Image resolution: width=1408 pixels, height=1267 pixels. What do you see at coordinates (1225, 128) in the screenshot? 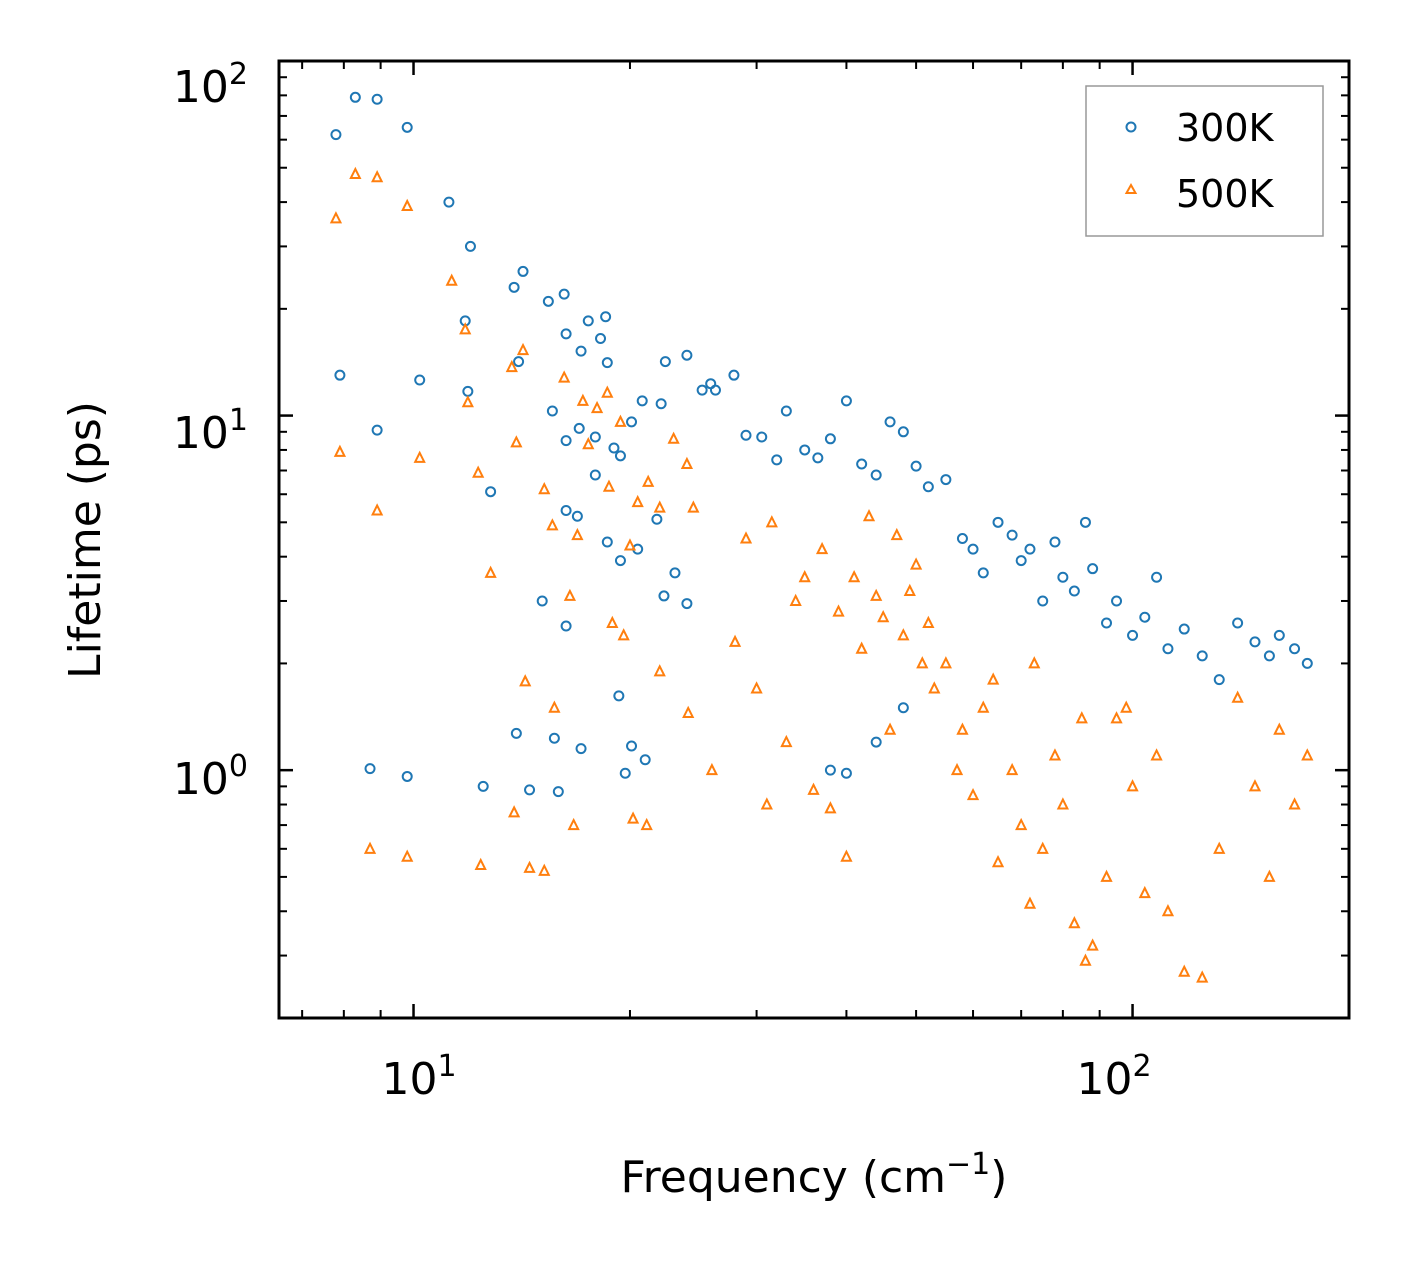
I see `legend-label-300k: 300K` at bounding box center [1225, 128].